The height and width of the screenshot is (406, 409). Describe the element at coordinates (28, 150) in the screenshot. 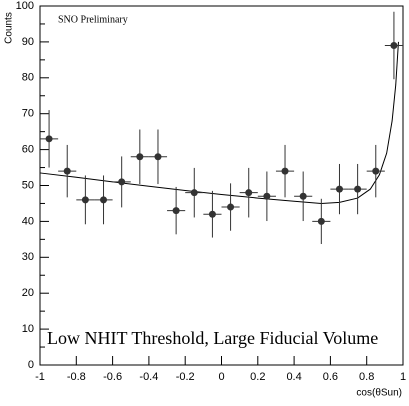

I see `y-tick-label: 60` at that location.